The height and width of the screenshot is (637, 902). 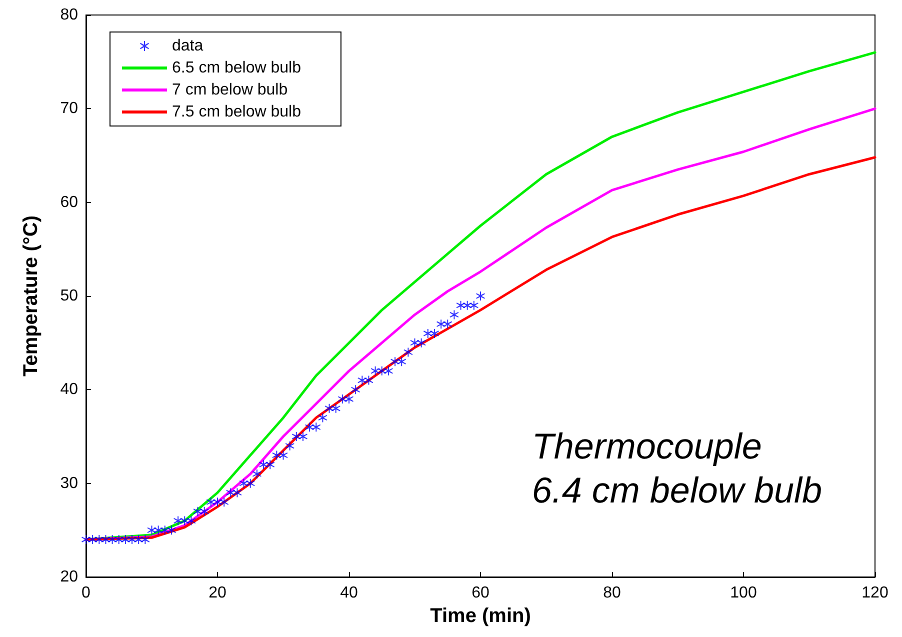 I want to click on annotation: Thermocouple 6.4 cm below bulb, so click(x=677, y=468).